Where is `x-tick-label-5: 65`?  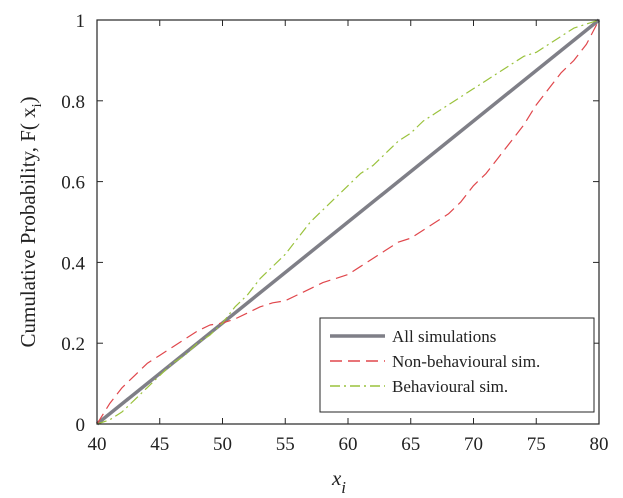
x-tick-label-5: 65 is located at coordinates (410, 444).